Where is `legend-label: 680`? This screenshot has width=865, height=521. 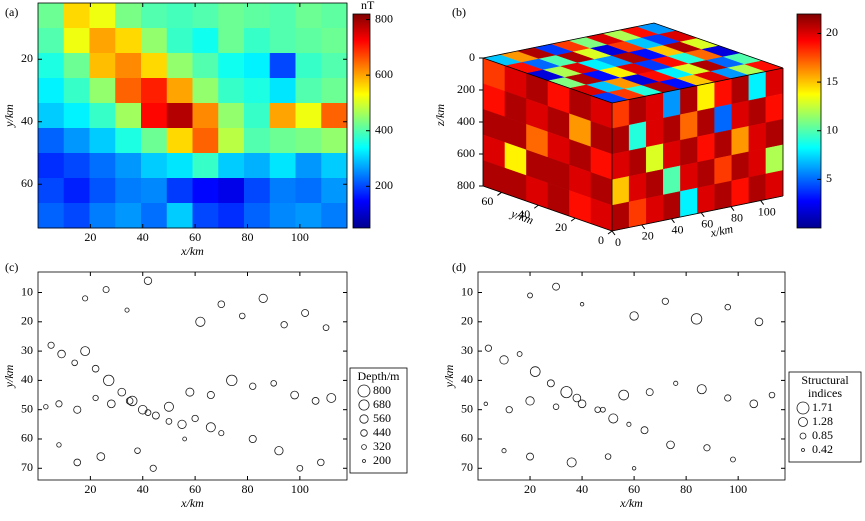 legend-label: 680 is located at coordinates (382, 404).